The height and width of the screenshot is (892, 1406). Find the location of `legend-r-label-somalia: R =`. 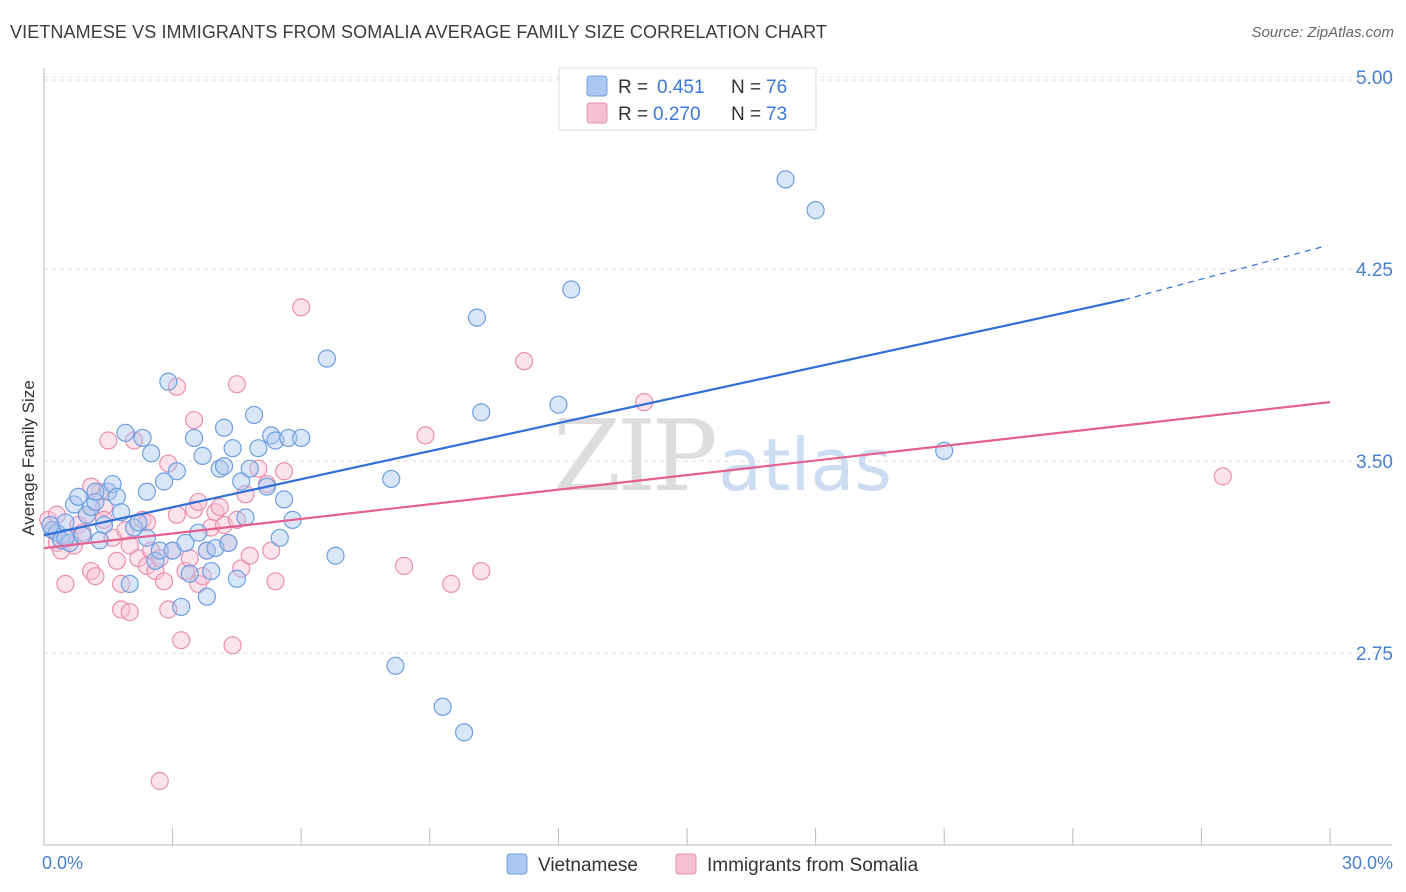

legend-r-label-somalia: R = is located at coordinates (633, 114).